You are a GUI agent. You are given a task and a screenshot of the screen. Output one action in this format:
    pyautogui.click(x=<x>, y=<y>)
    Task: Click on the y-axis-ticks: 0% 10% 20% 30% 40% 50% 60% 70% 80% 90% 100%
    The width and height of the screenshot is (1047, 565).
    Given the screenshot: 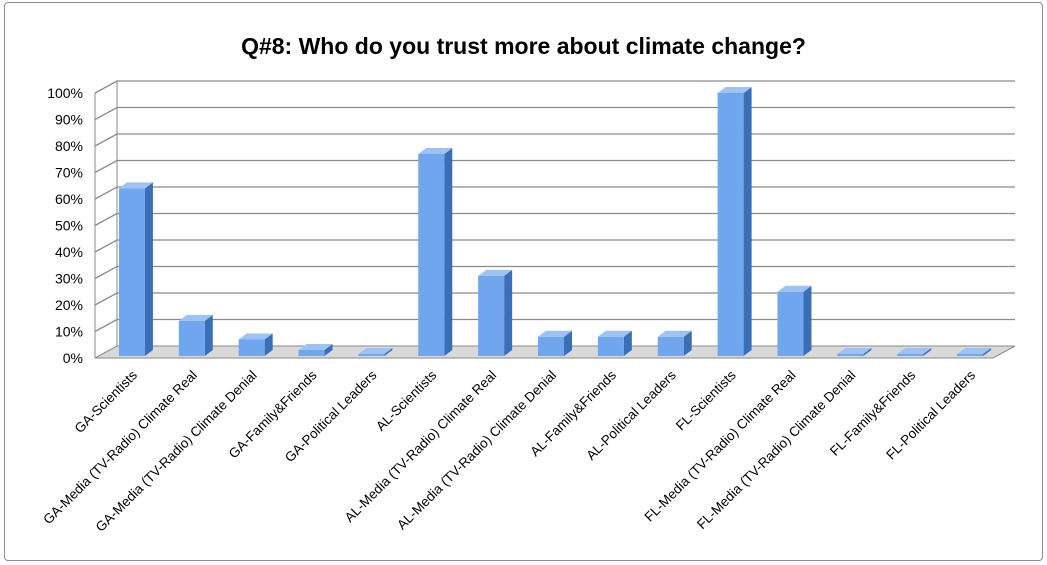 What is the action you would take?
    pyautogui.click(x=65, y=225)
    